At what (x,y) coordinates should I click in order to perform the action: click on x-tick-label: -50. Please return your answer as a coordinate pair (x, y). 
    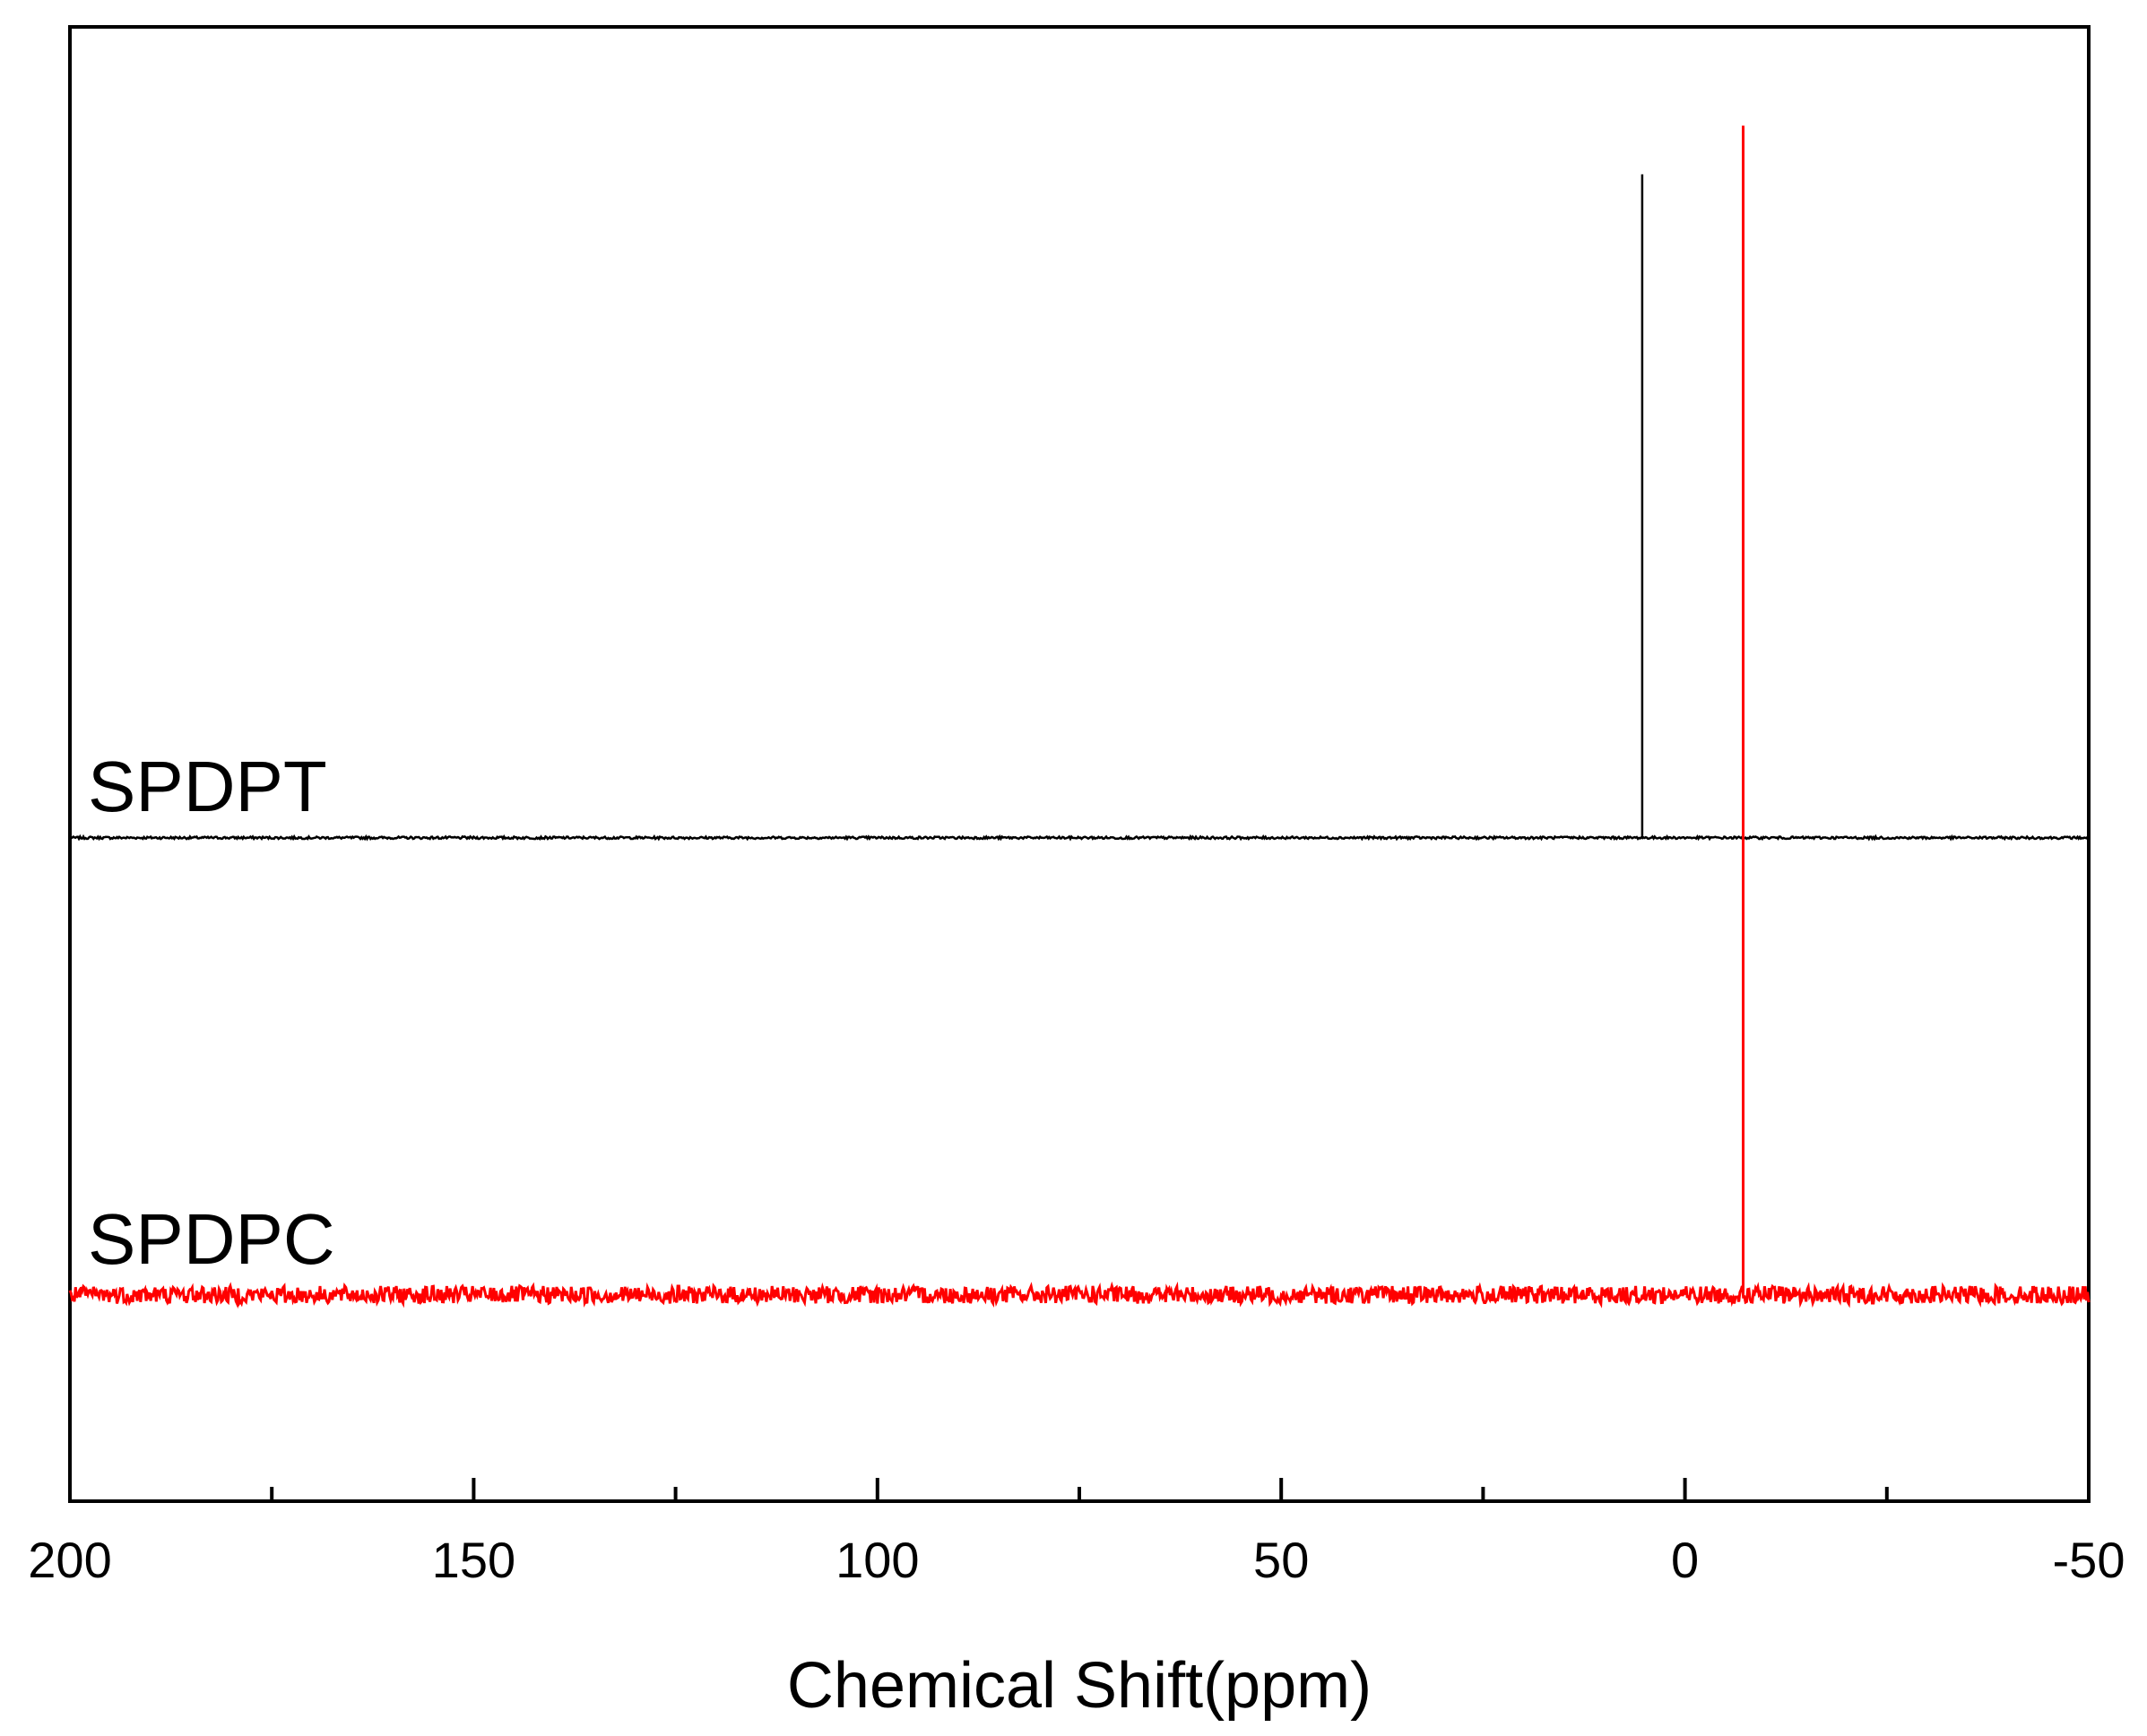
    Looking at the image, I should click on (2089, 1560).